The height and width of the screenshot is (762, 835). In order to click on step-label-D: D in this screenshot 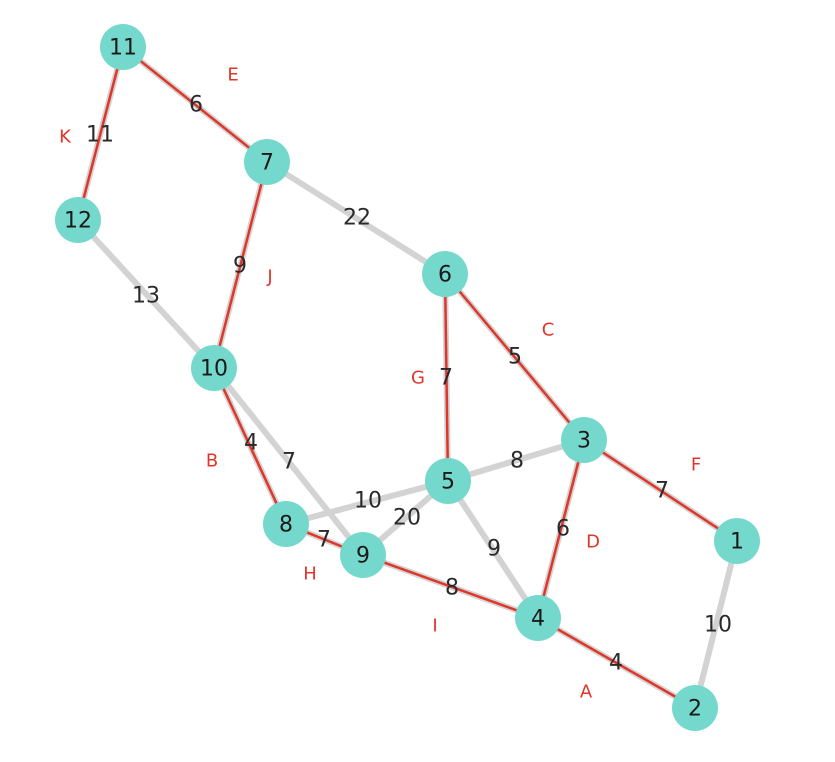, I will do `click(593, 542)`.